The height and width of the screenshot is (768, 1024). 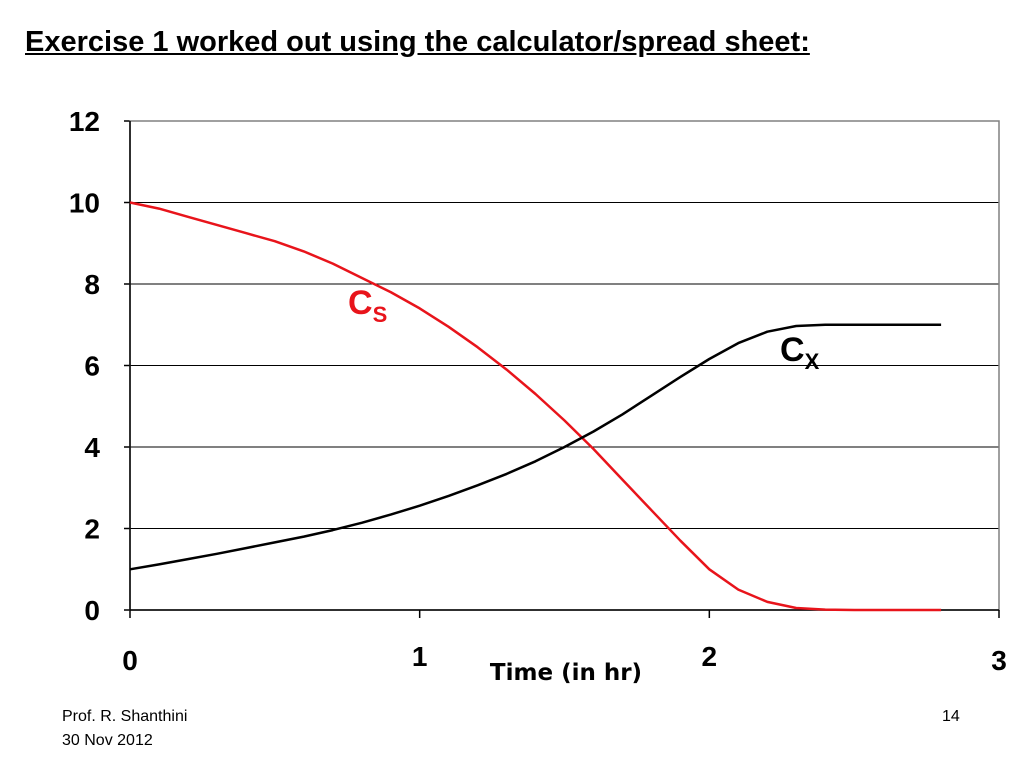 What do you see at coordinates (92, 610) in the screenshot?
I see `y-tick-label-0: 0` at bounding box center [92, 610].